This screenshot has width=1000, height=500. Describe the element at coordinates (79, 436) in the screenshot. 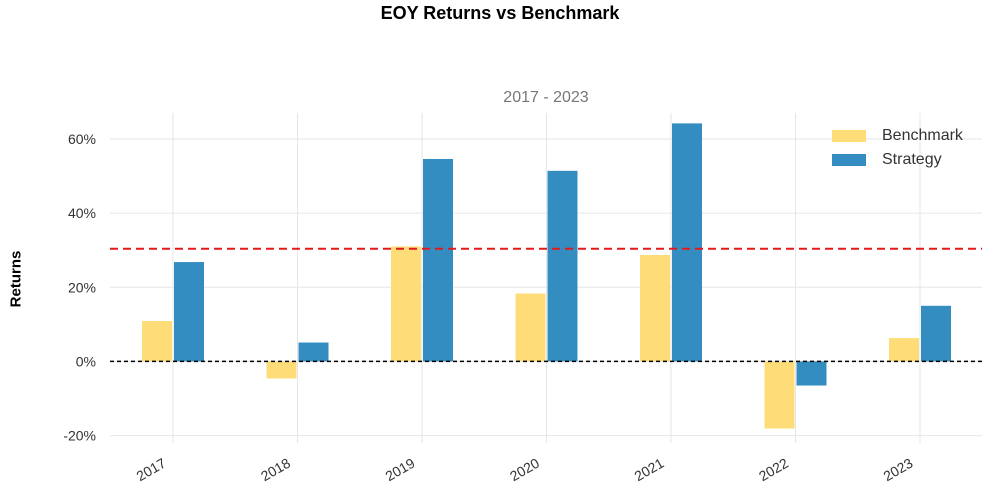

I see `y-tick-label: -20%` at that location.